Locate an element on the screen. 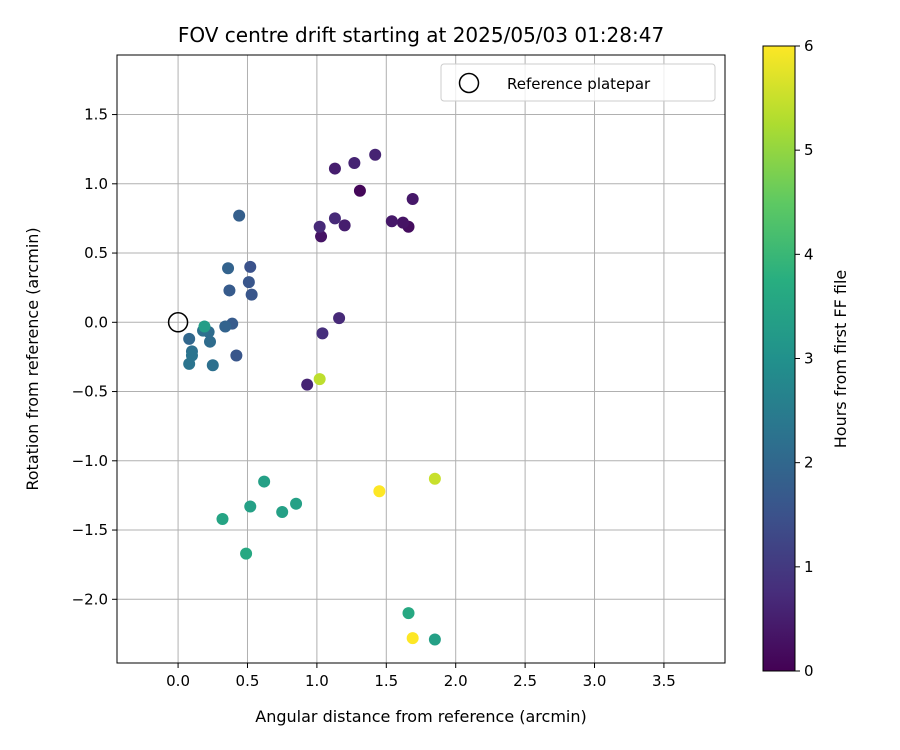 This screenshot has height=750, width=900. x-axis-ticks: 0.0 0.5 1.0 1.5 2.0 2.5 3.0 3.5 is located at coordinates (421, 676).